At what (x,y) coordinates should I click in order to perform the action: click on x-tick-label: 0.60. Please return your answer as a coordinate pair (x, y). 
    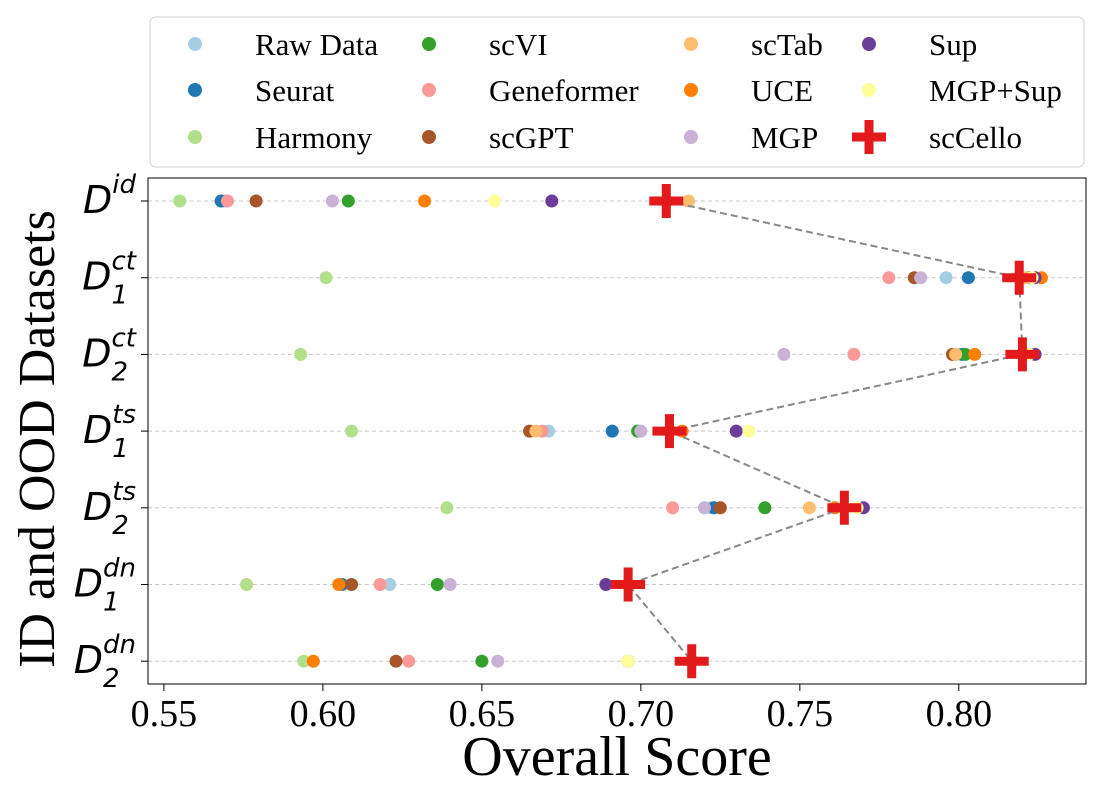
    Looking at the image, I should click on (323, 714).